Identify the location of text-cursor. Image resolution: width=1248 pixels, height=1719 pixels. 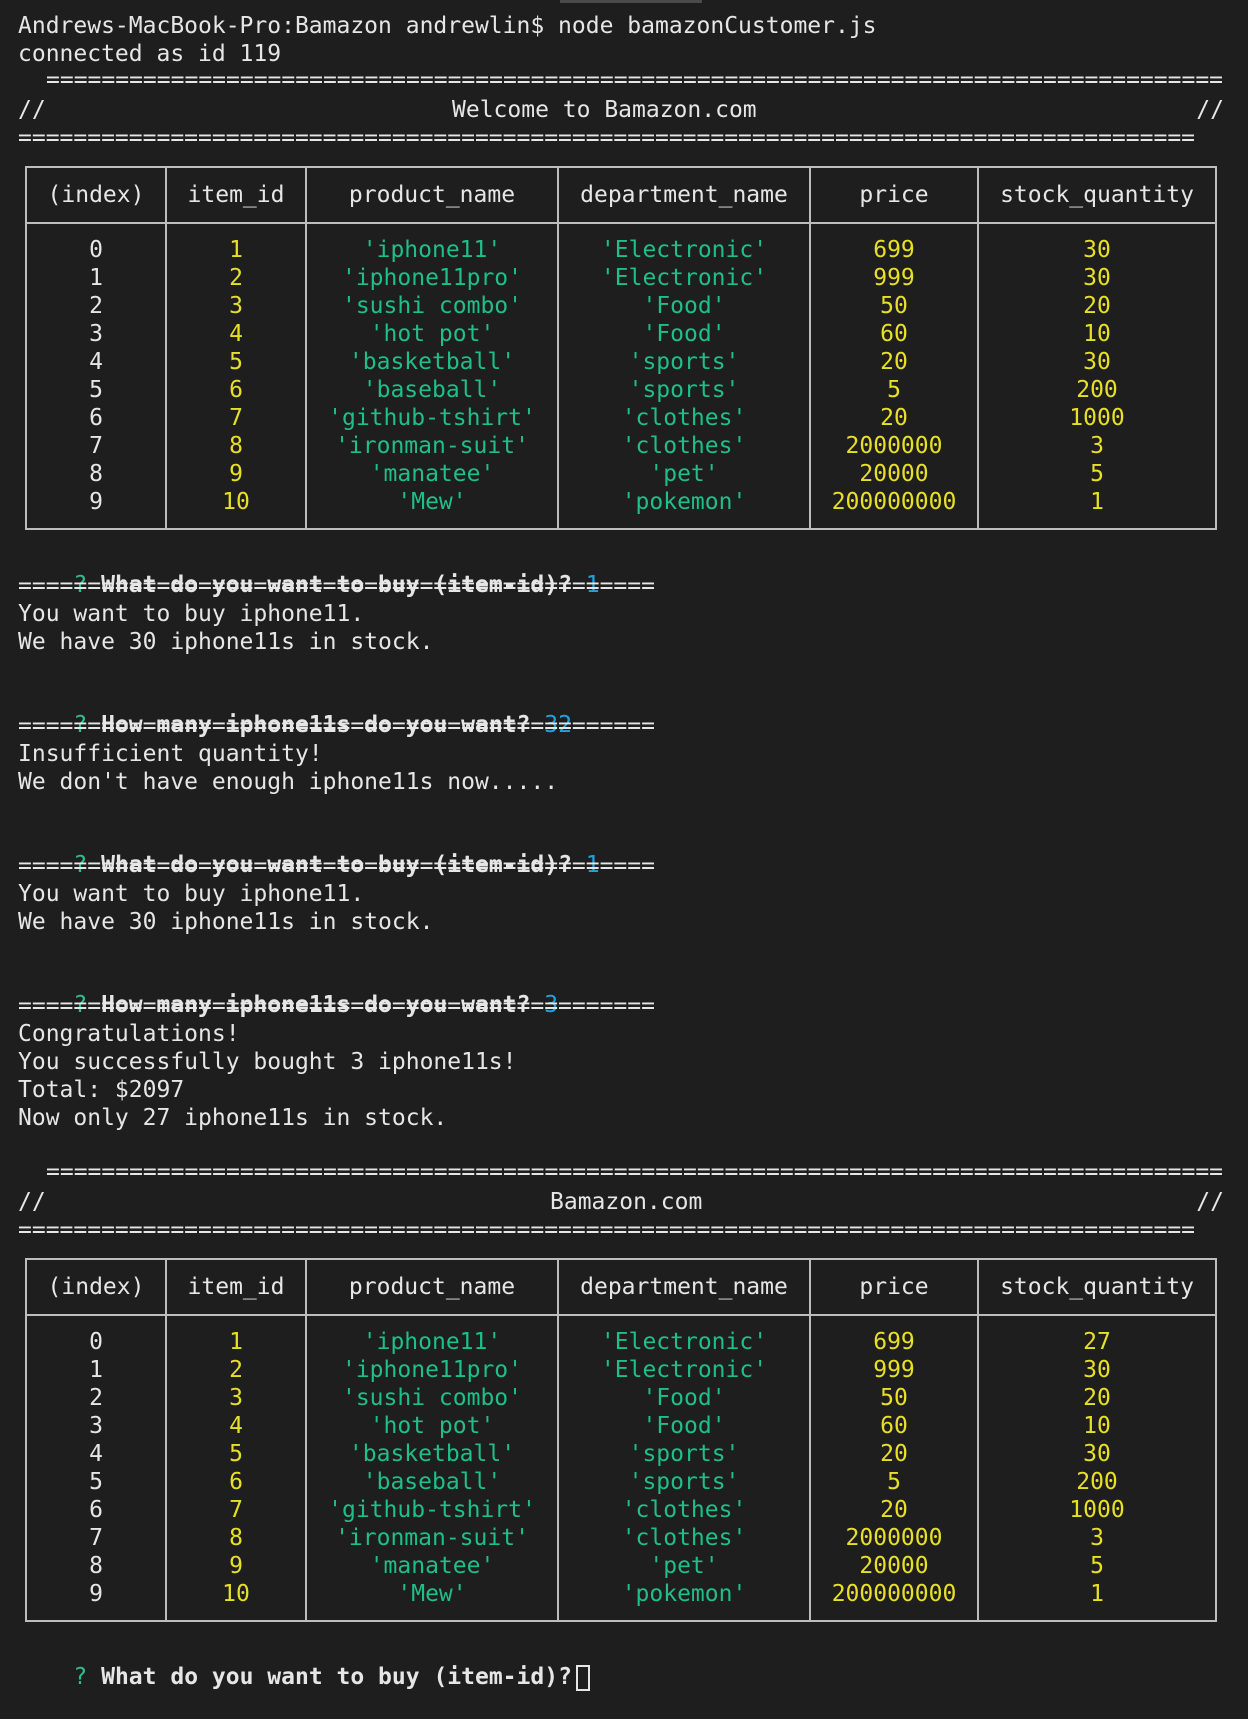
(582, 1677).